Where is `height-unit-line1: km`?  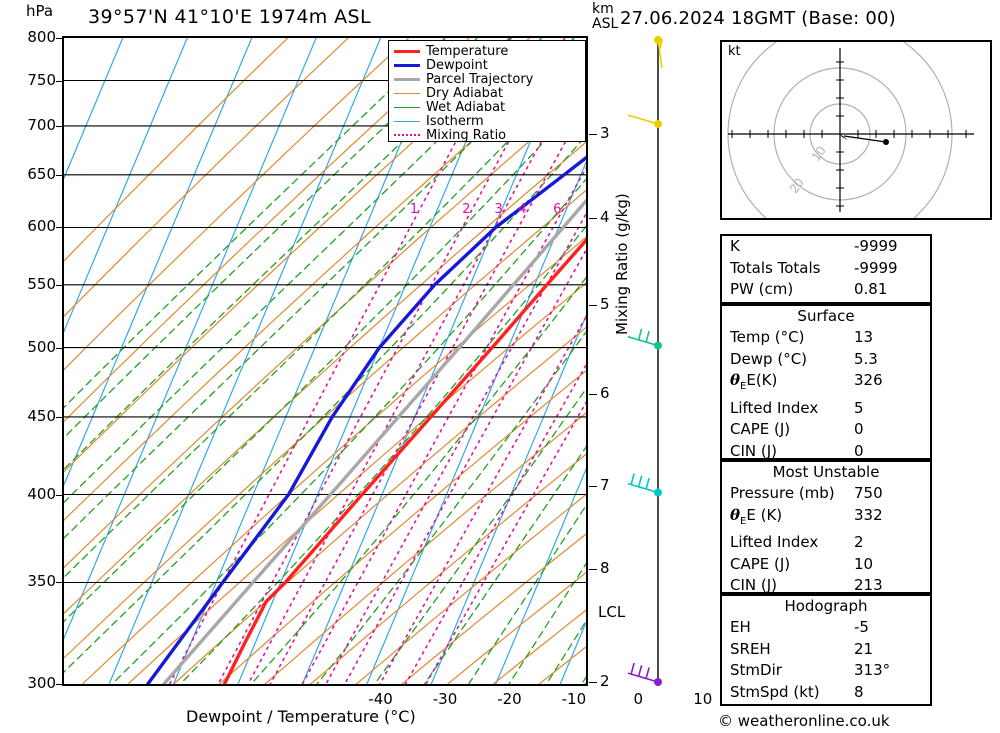
height-unit-line1: km is located at coordinates (603, 9).